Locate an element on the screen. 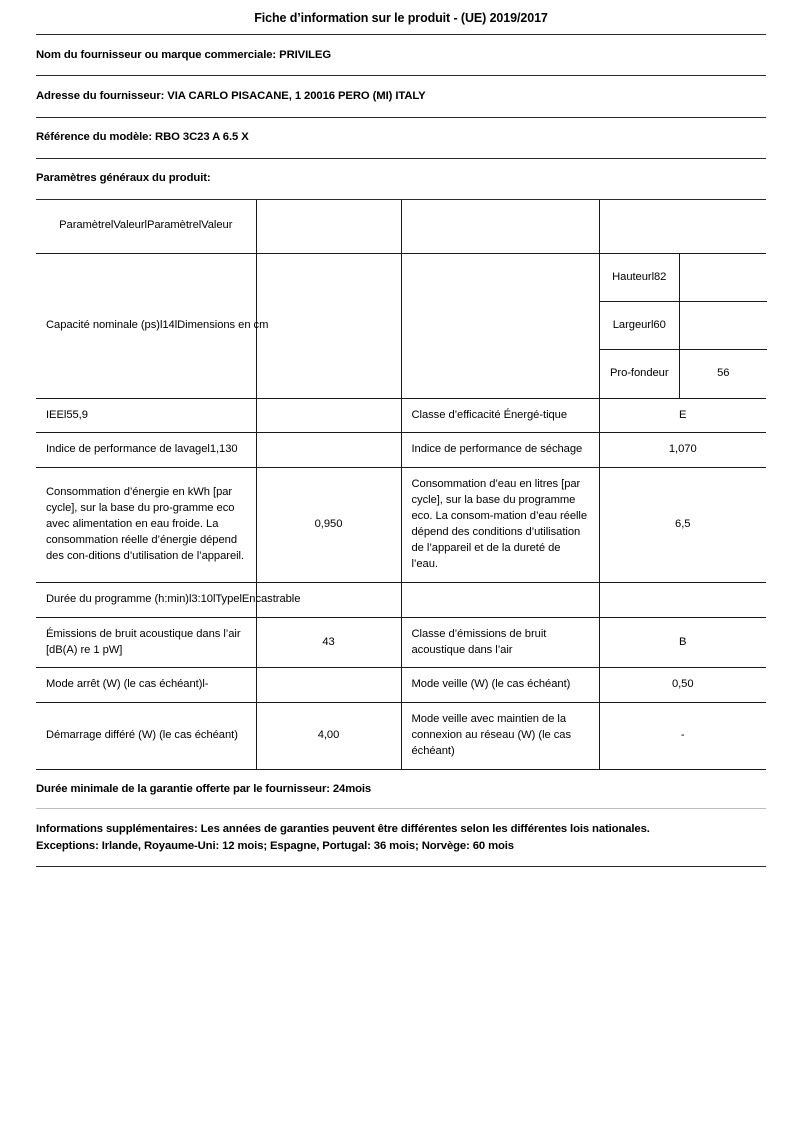 The height and width of the screenshot is (1134, 802). model-reference-line: Référence du modèle: RBO 3C23 A 6.5 X is located at coordinates (142, 137).